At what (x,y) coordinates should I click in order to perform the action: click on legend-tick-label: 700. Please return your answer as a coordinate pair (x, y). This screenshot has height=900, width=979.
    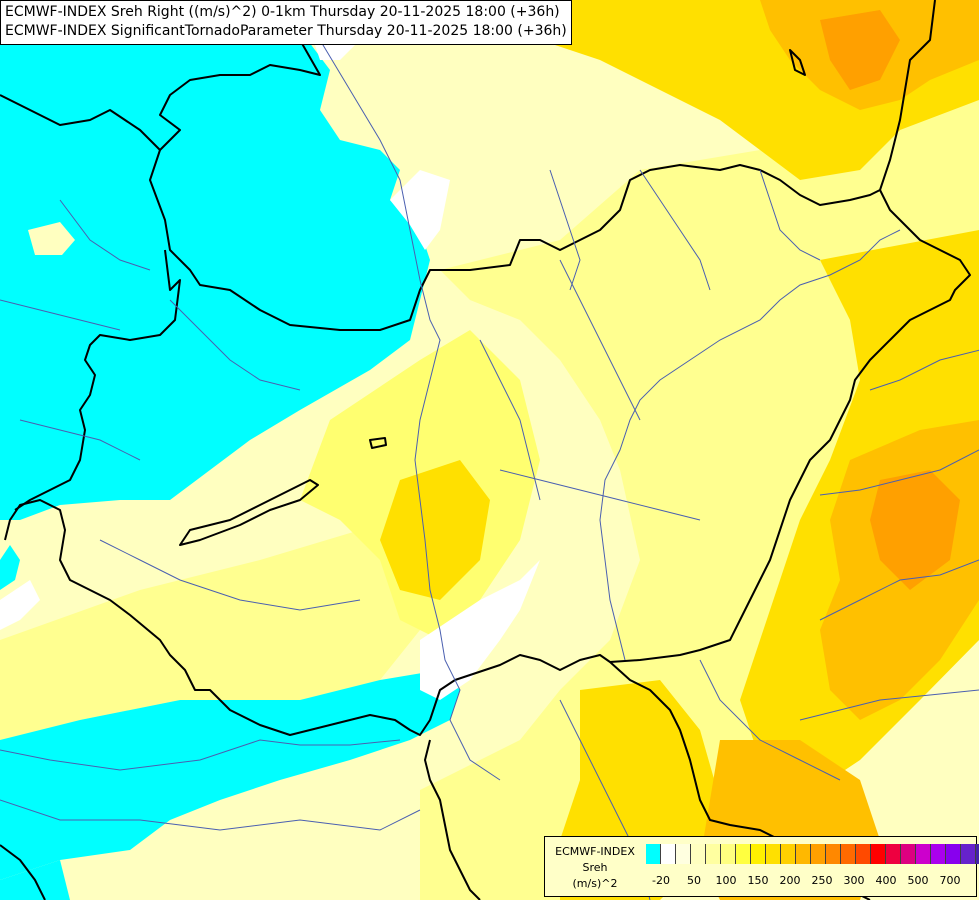
    Looking at the image, I should click on (950, 880).